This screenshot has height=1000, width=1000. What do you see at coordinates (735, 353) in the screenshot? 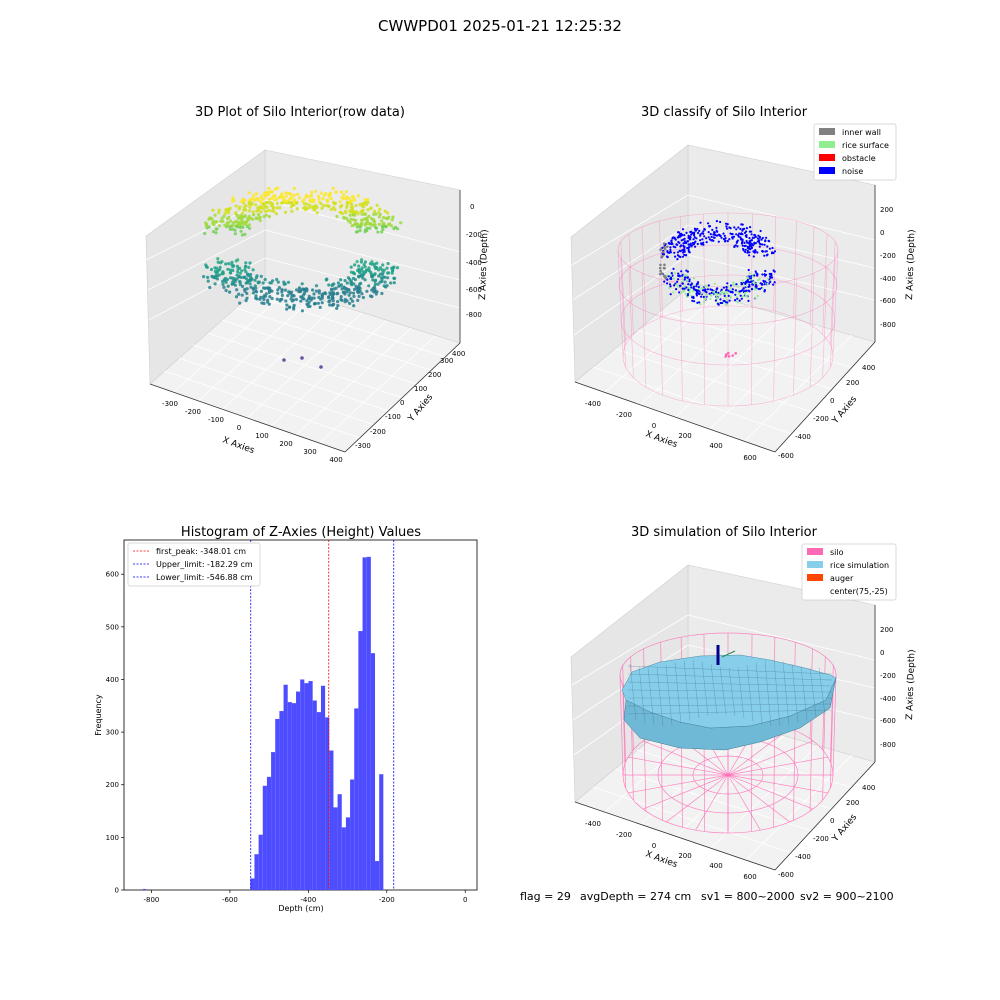
I see `classify3d-floor-point` at bounding box center [735, 353].